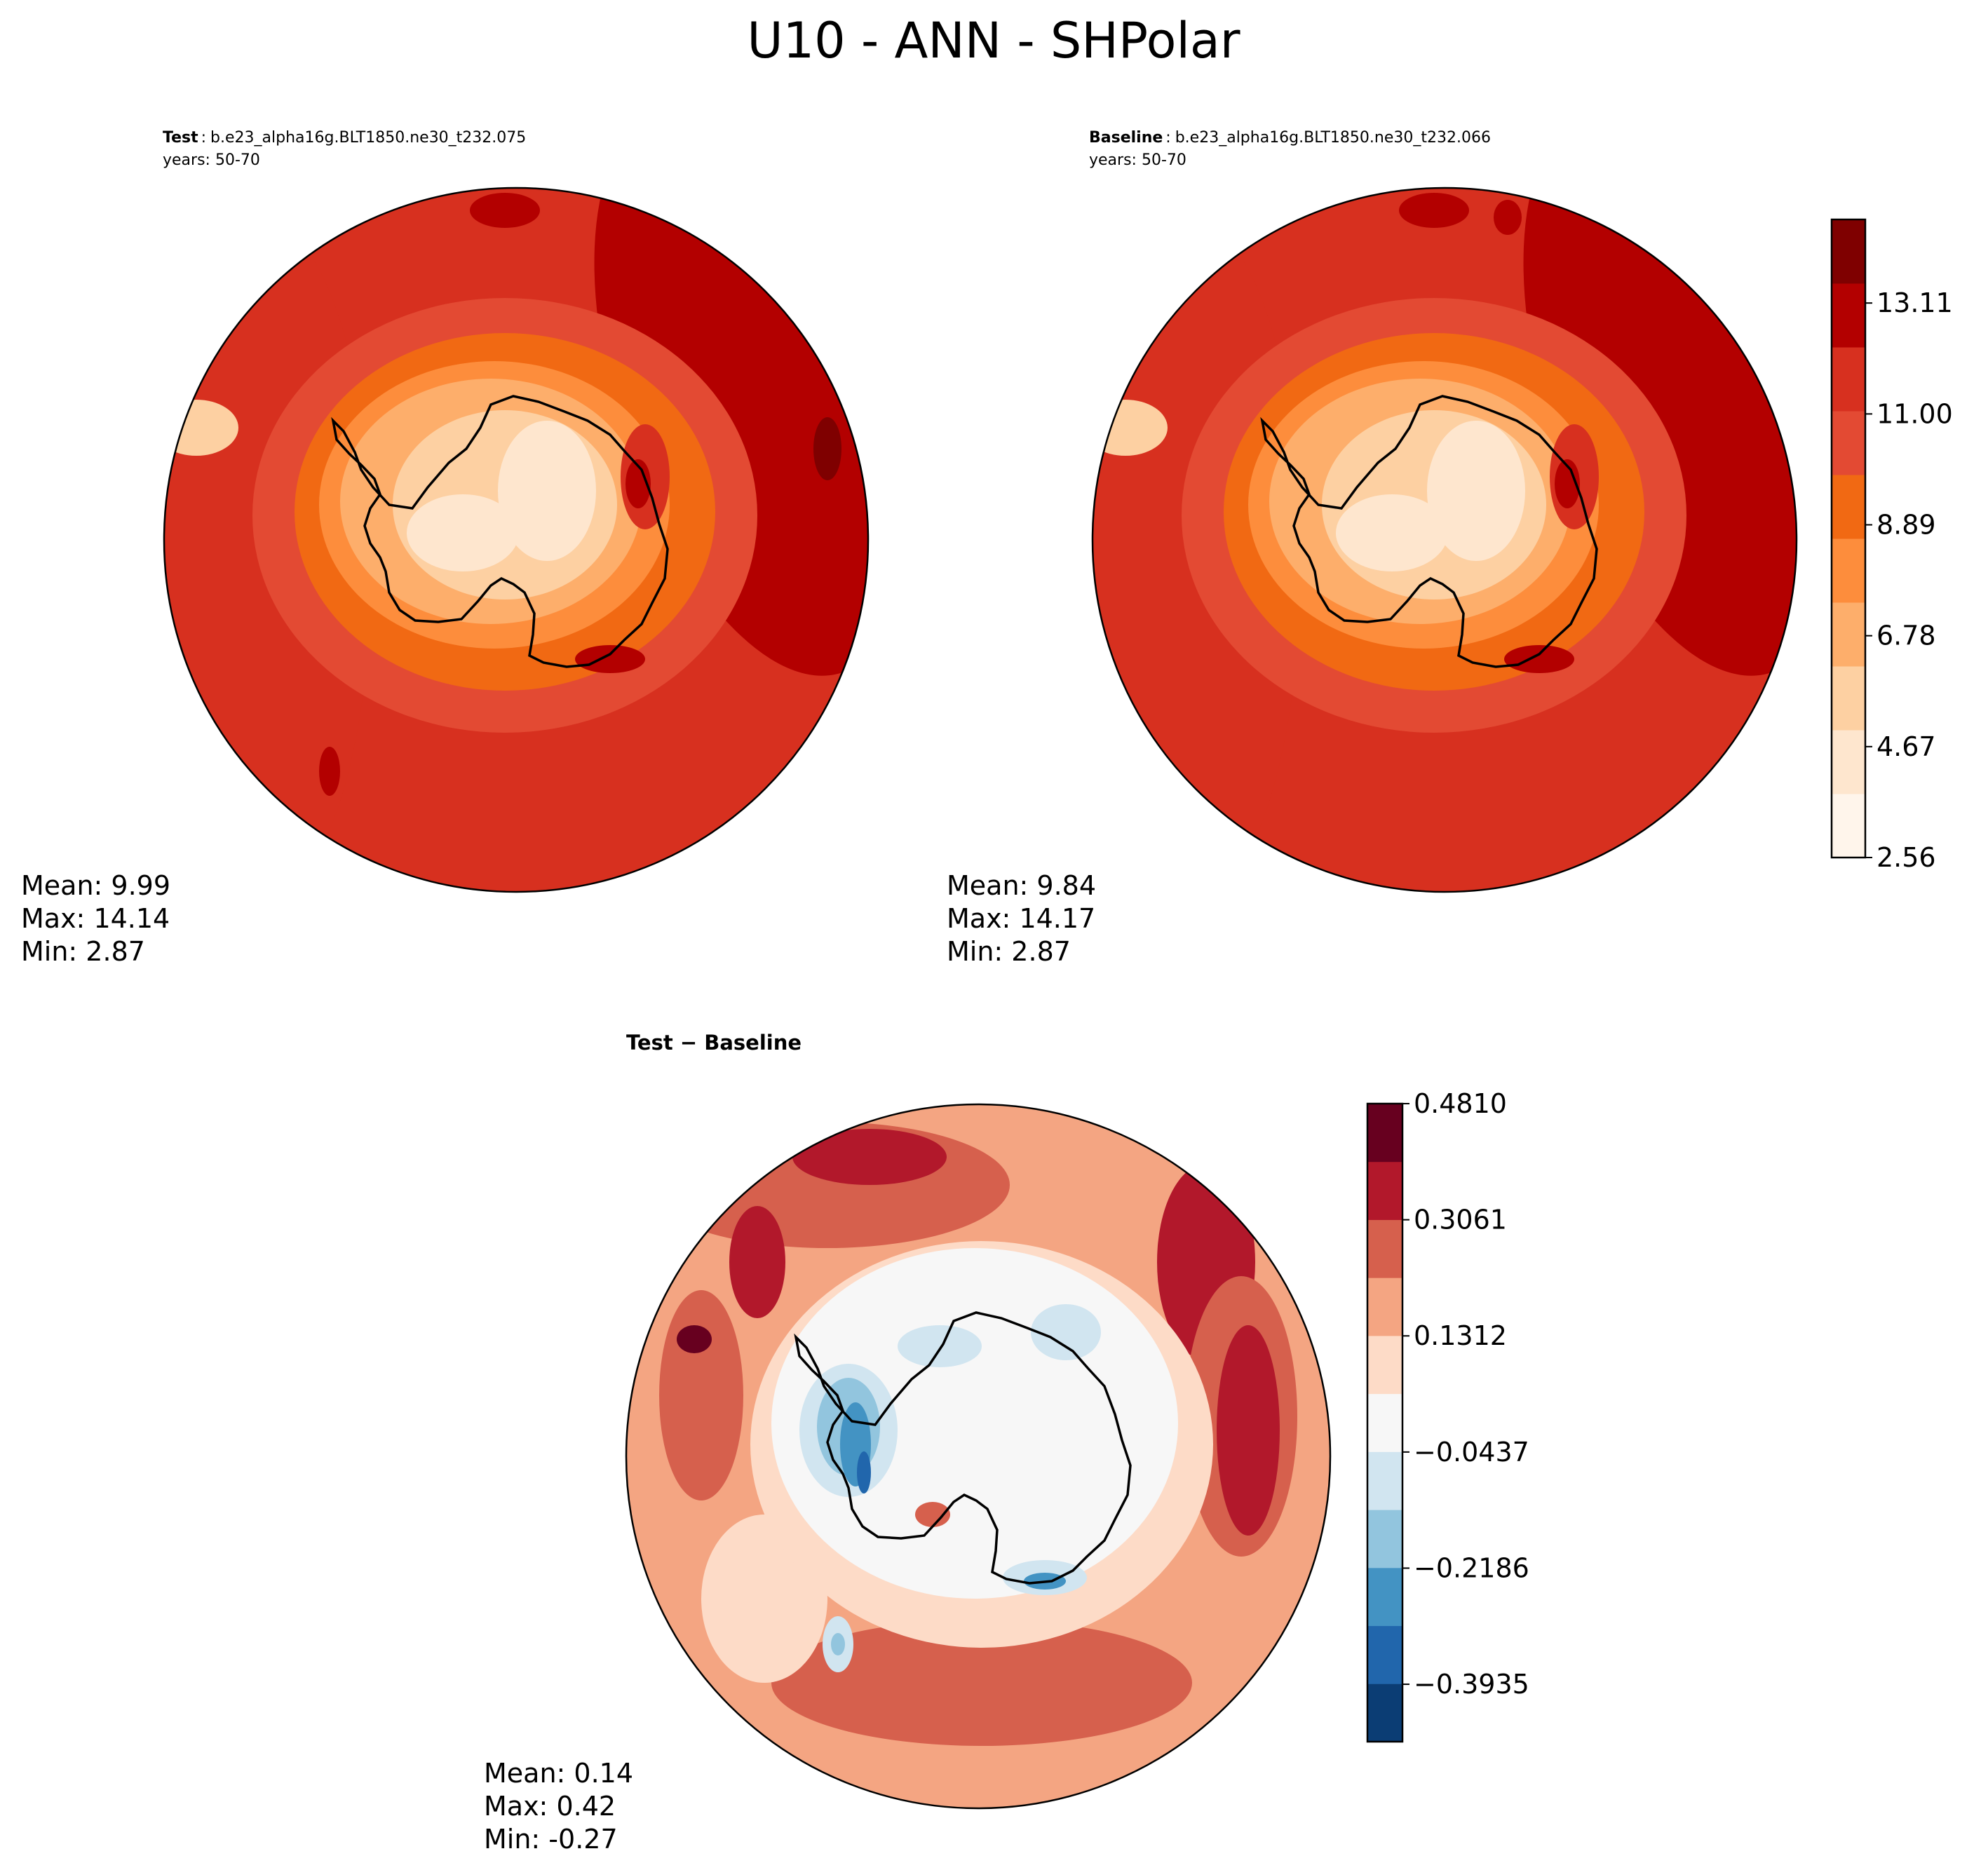 This screenshot has width=1988, height=1870. I want to click on test-max: Max: 14.14, so click(96, 918).